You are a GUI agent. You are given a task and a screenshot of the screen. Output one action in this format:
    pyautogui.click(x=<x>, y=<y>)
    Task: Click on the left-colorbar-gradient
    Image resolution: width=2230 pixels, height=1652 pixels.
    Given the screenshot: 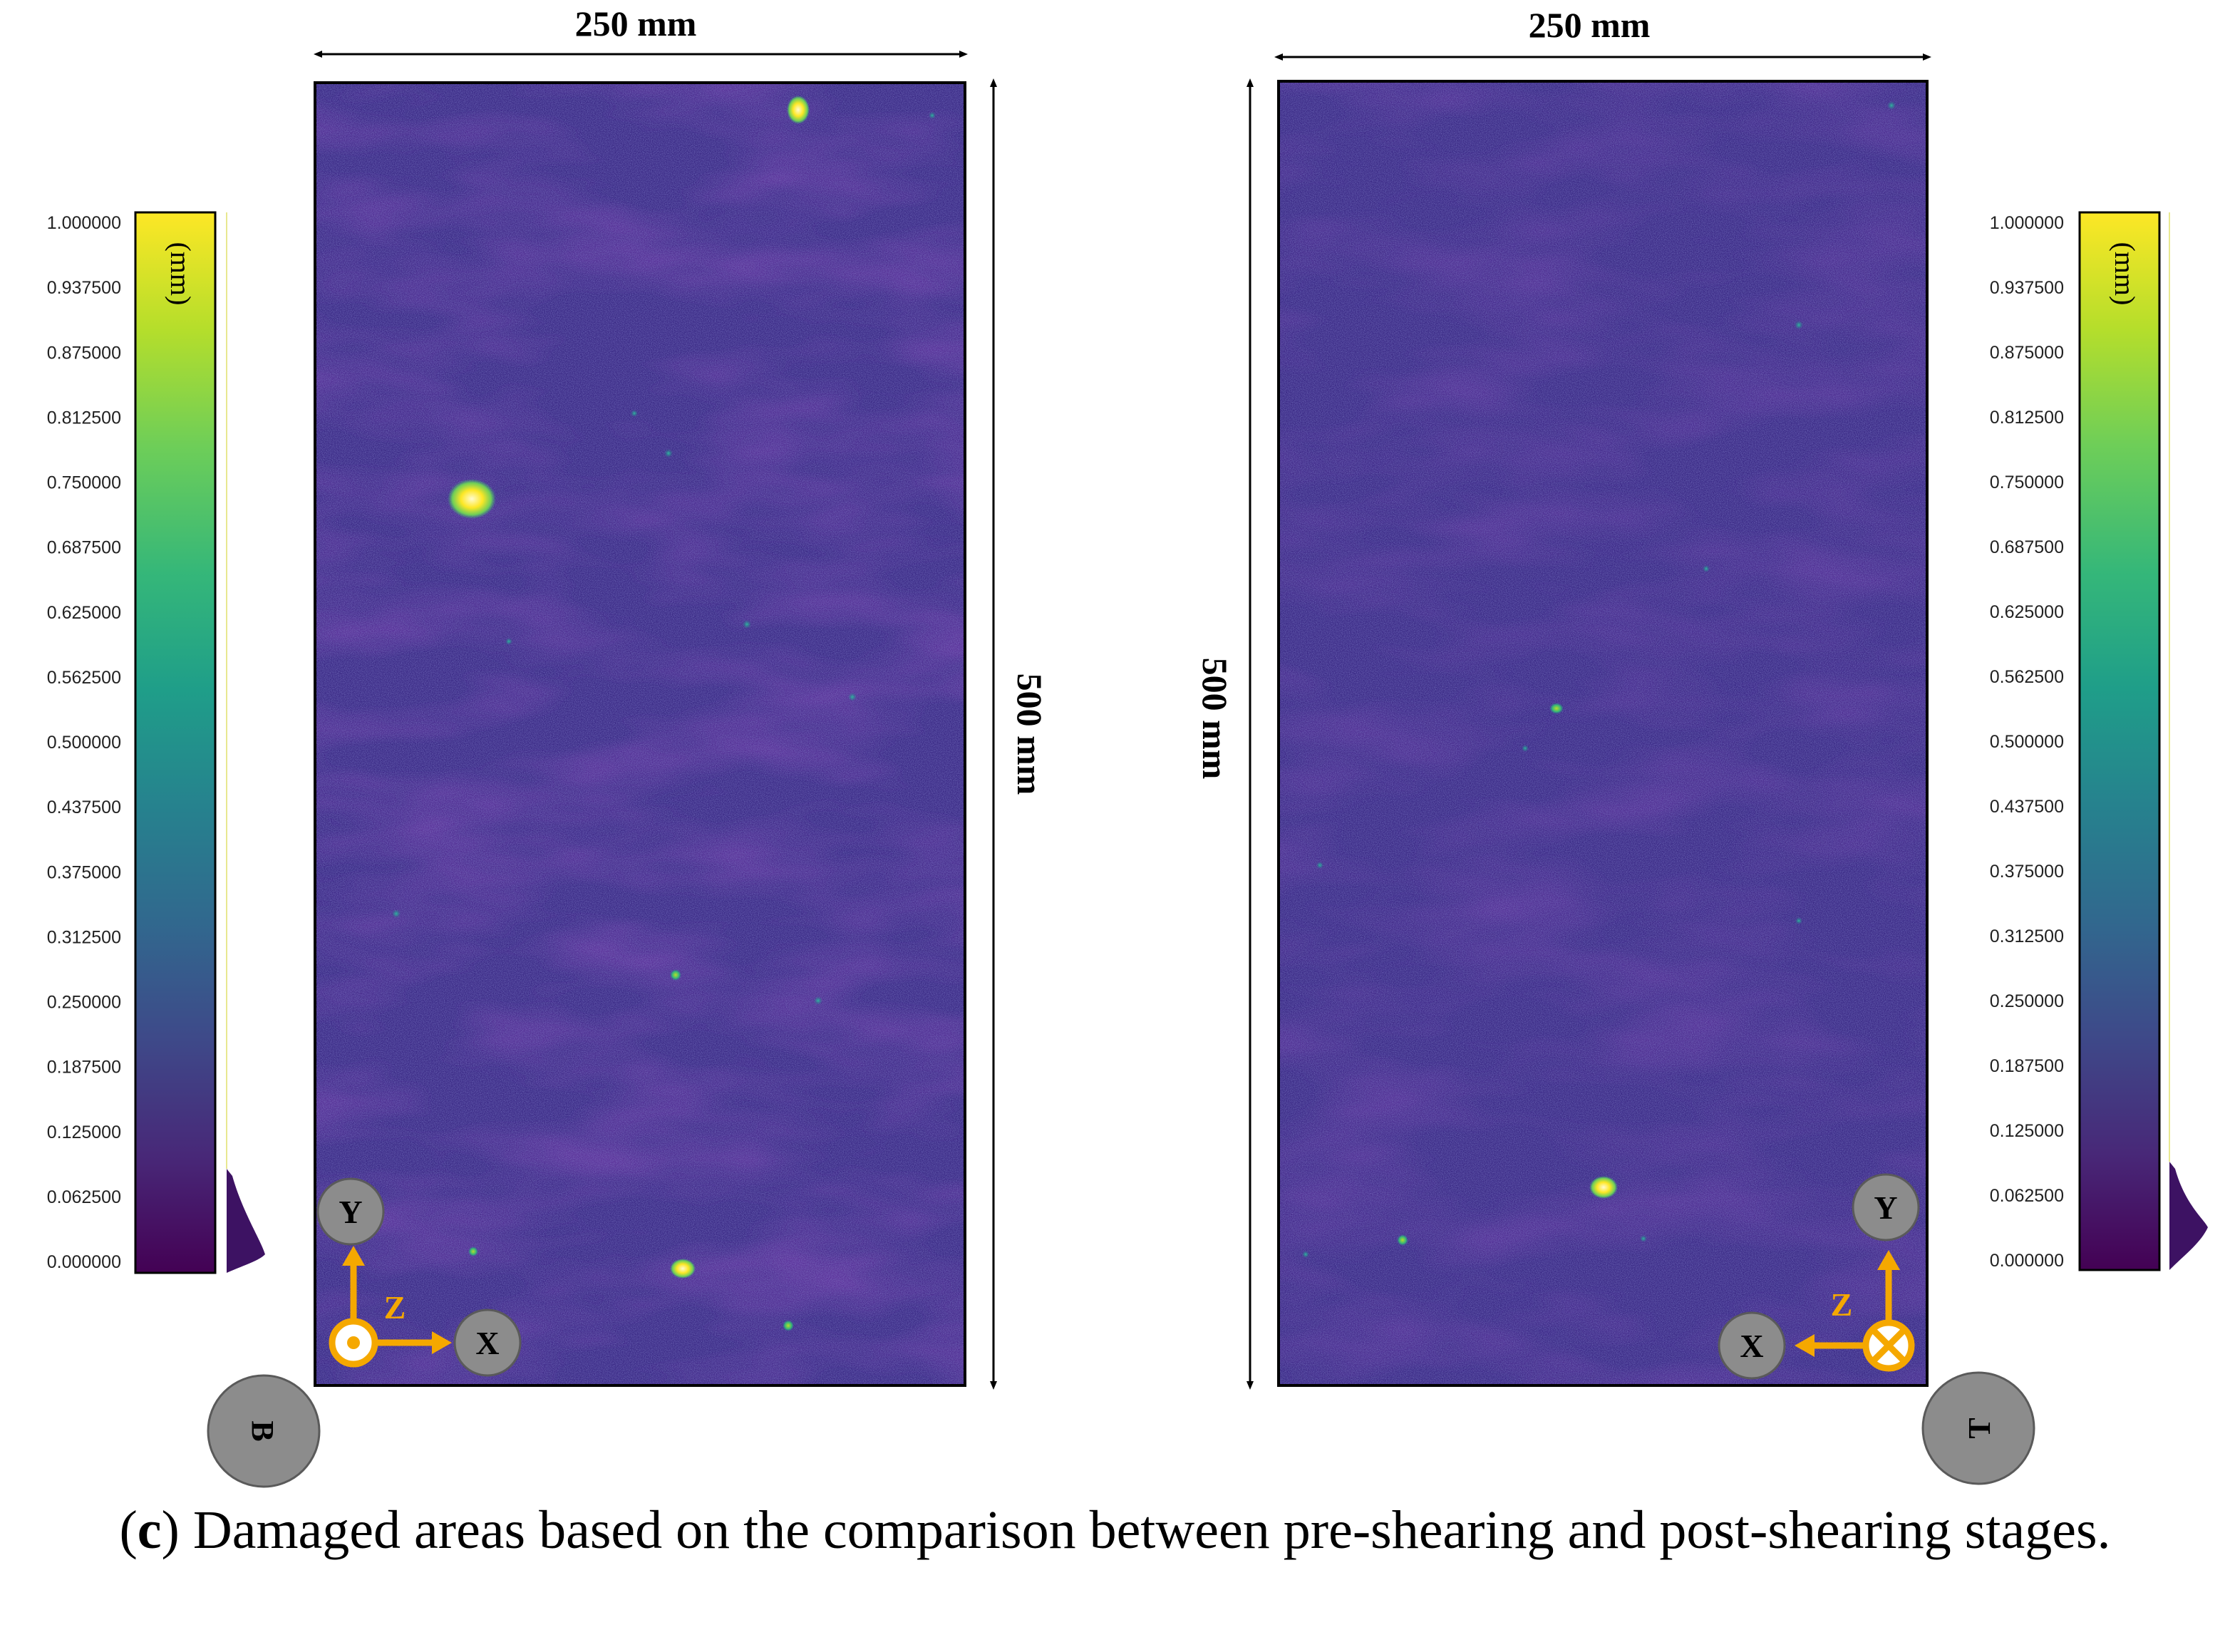 What is the action you would take?
    pyautogui.click(x=175, y=742)
    